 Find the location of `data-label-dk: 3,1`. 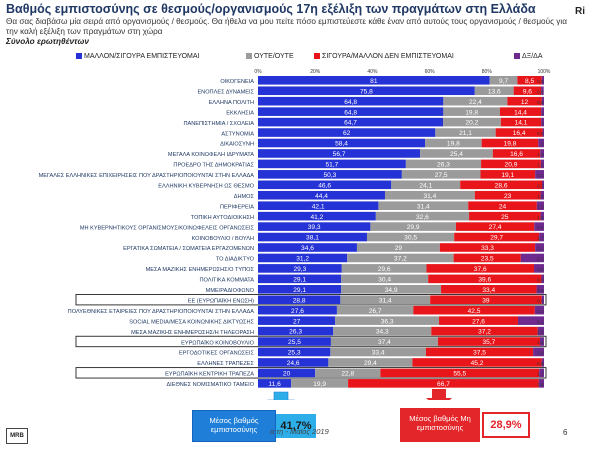

data-label-dk: 3,1 is located at coordinates (540, 248).